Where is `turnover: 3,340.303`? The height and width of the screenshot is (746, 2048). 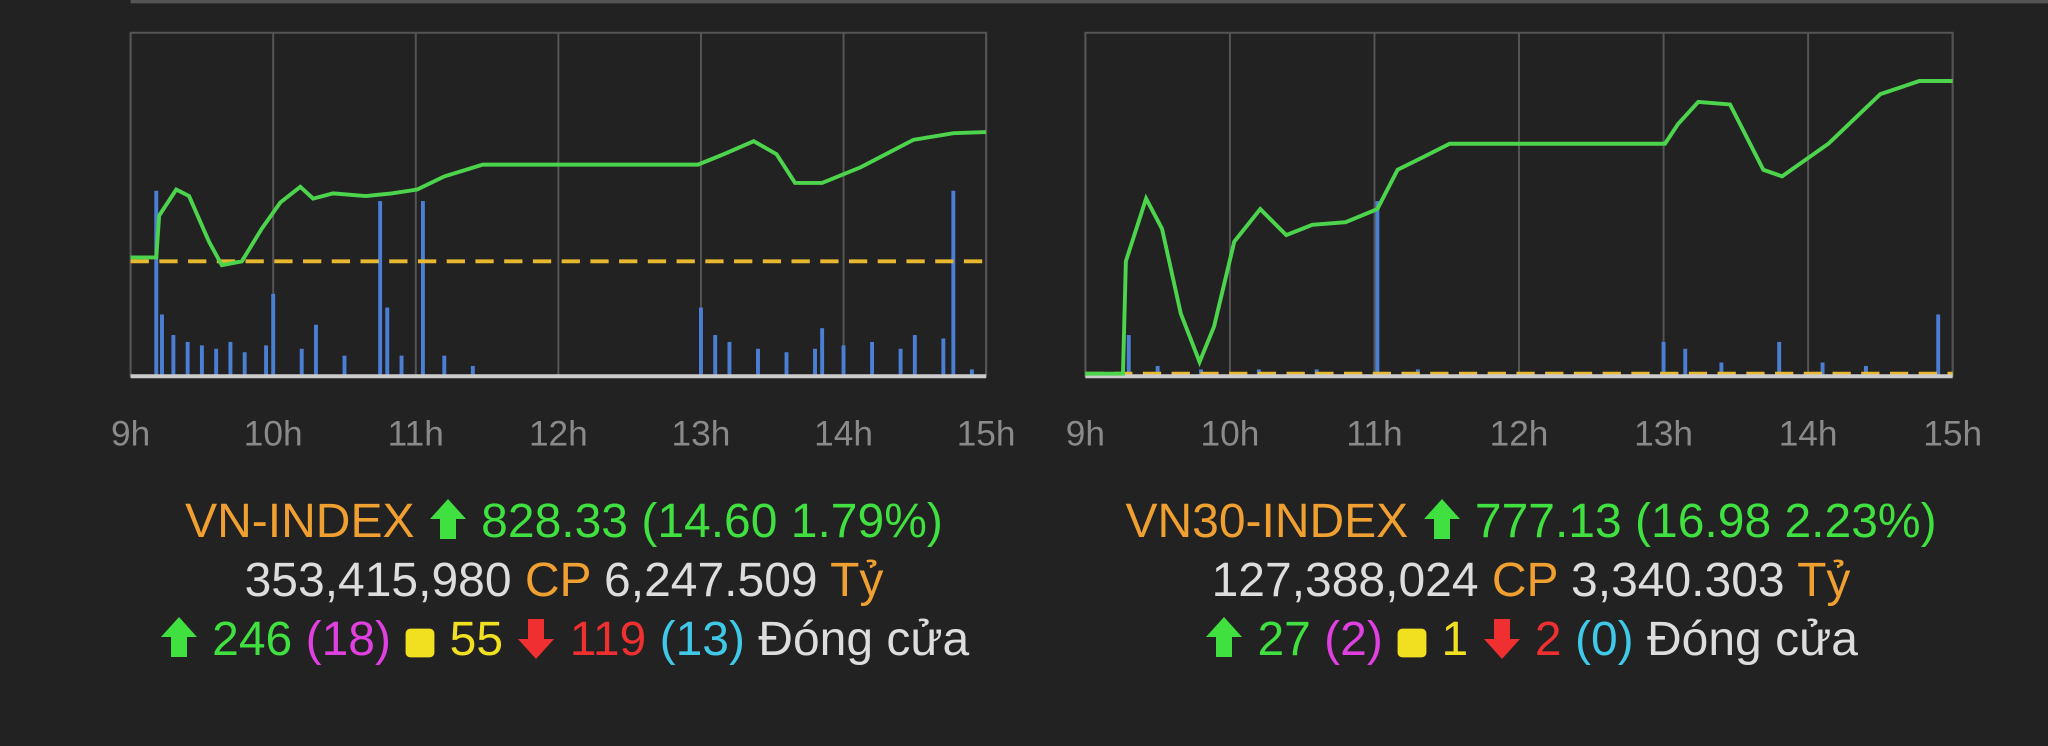 turnover: 3,340.303 is located at coordinates (1678, 580).